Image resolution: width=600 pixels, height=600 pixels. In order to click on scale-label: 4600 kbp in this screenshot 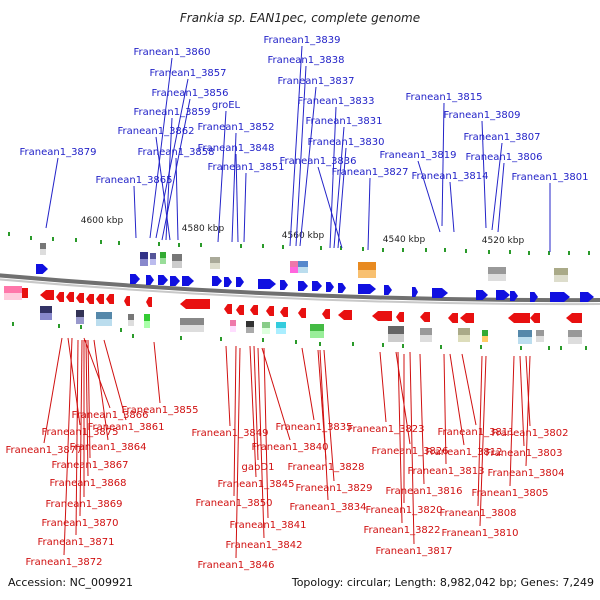, I will do `click(102, 221)`.